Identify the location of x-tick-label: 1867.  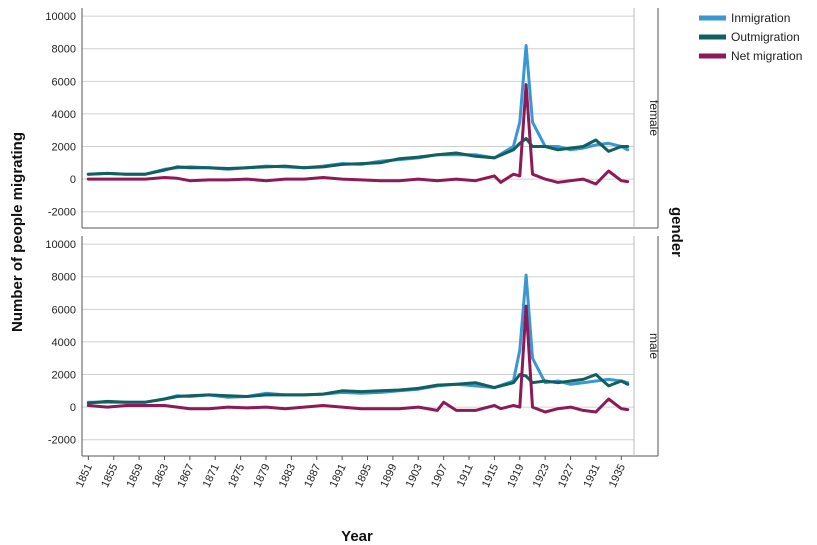
(185, 475).